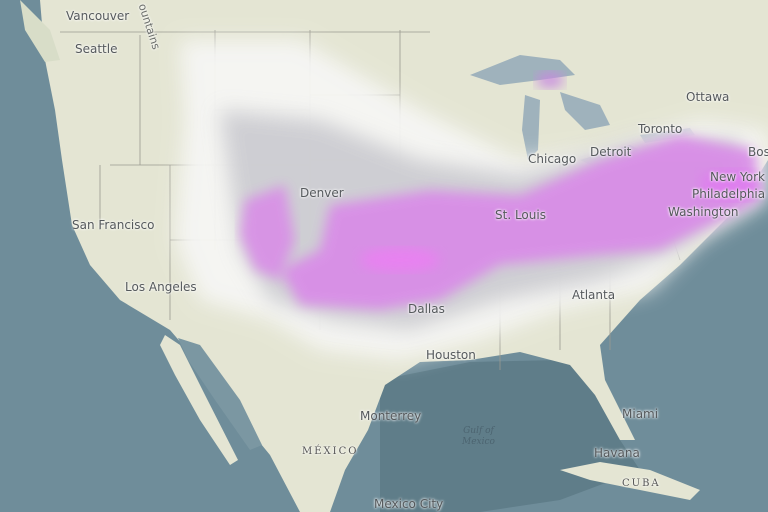 The height and width of the screenshot is (512, 768). I want to click on city-label-los-angeles: Los Angeles, so click(161, 287).